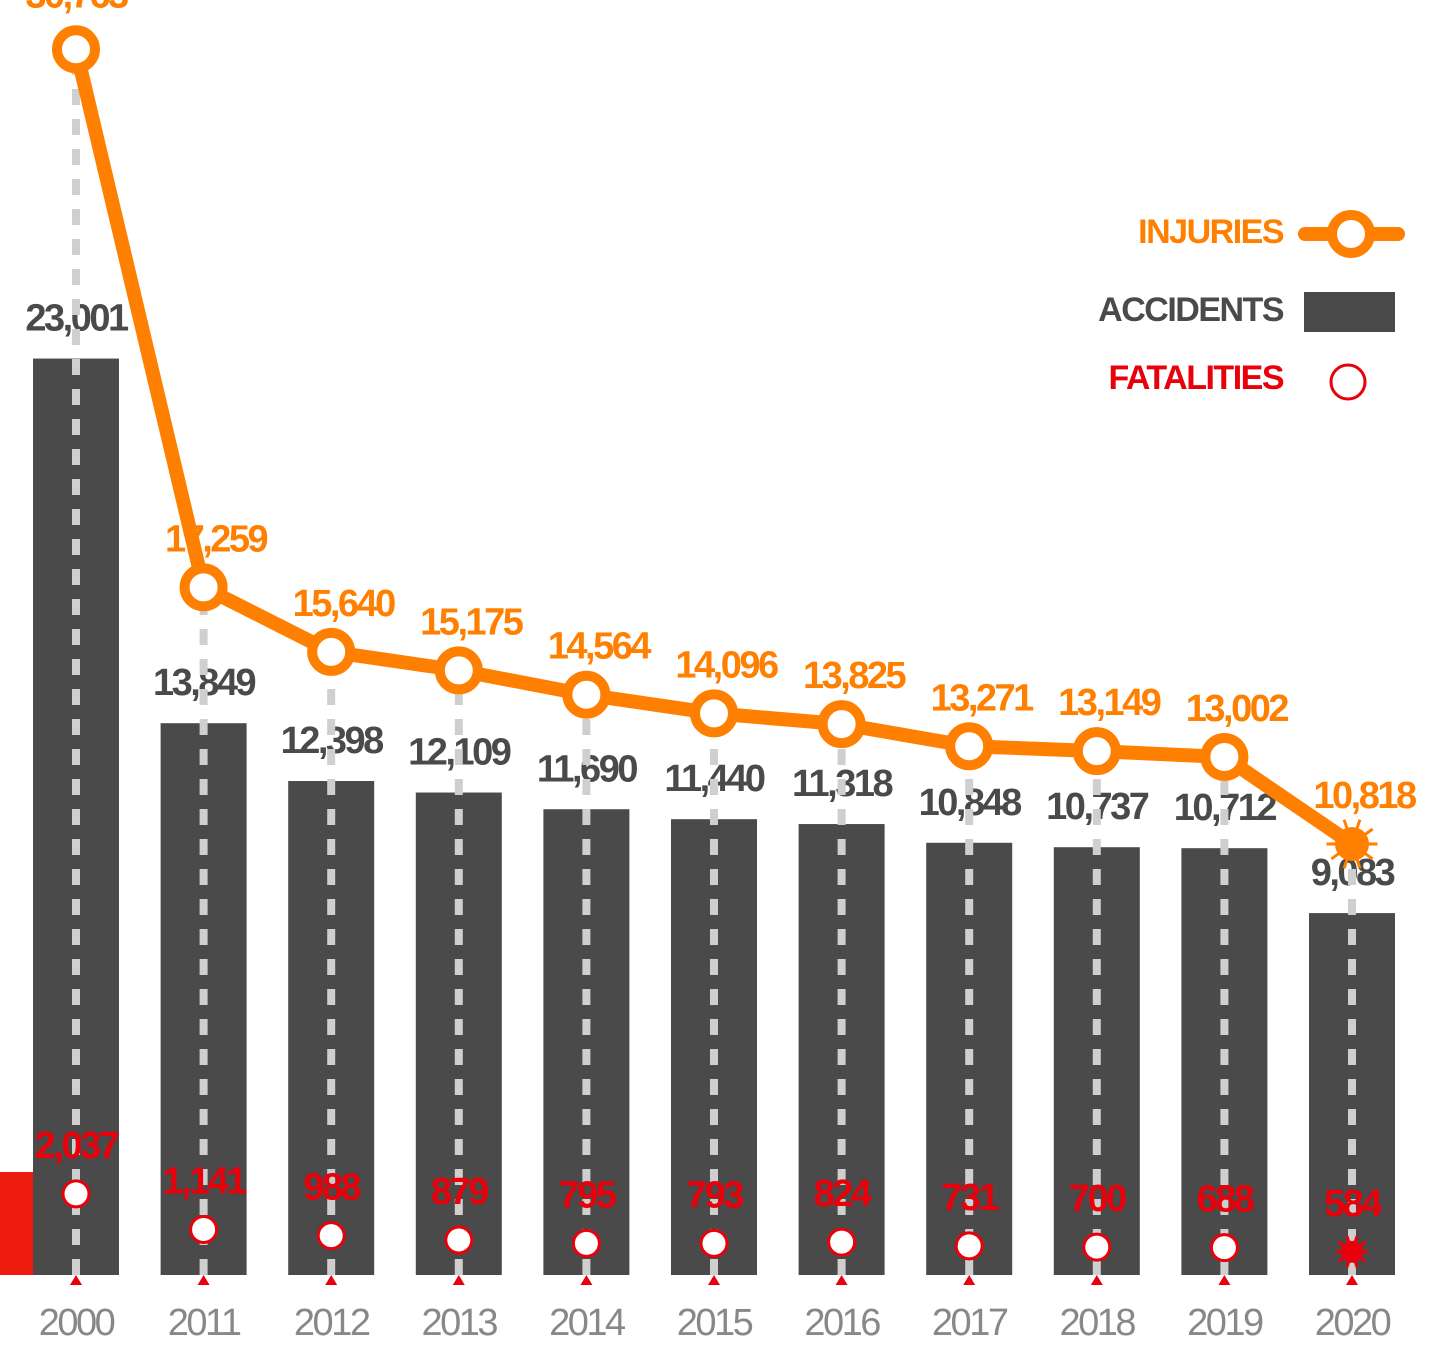 This screenshot has height=1346, width=1429. What do you see at coordinates (1364, 796) in the screenshot?
I see `injury-label: 10,818` at bounding box center [1364, 796].